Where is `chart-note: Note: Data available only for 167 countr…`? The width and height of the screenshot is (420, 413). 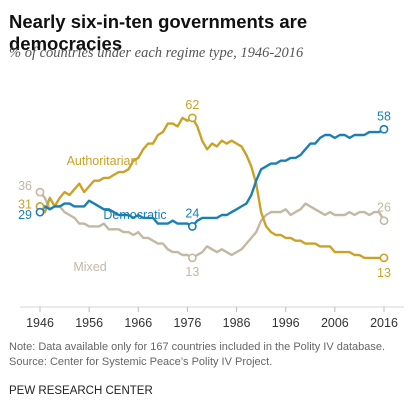 chart-note: Note: Data available only for 167 countr… is located at coordinates (197, 347).